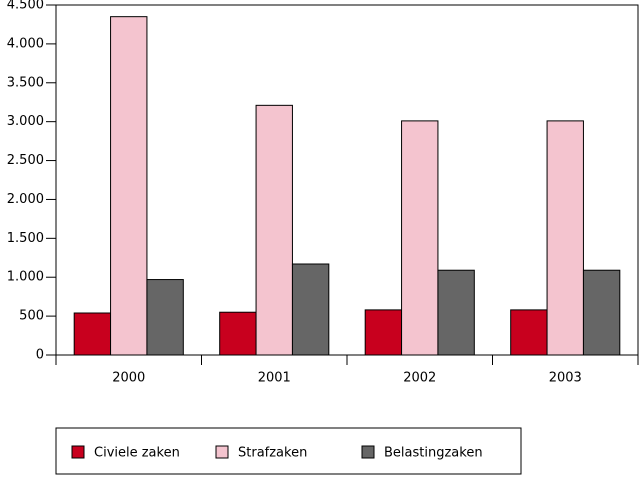 The width and height of the screenshot is (640, 481). Describe the element at coordinates (31, 316) in the screenshot. I see `y-tick-label: 500` at that location.